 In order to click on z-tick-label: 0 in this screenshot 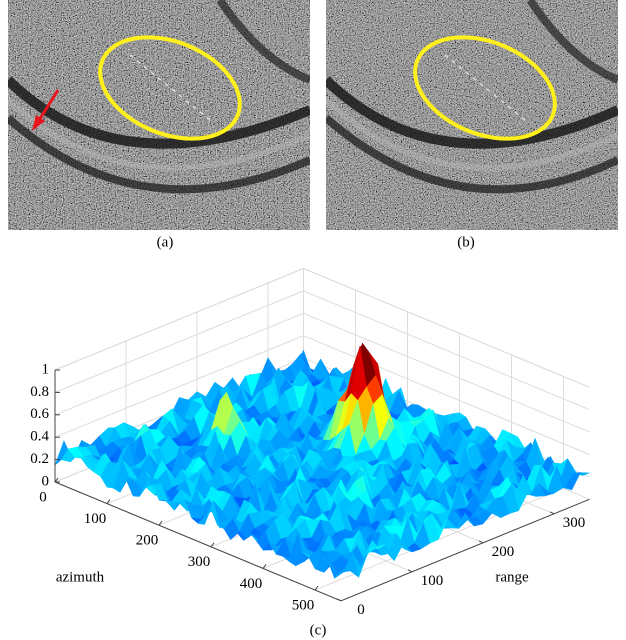, I will do `click(46, 481)`.